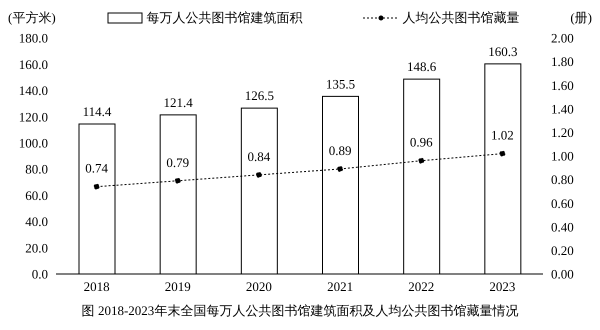 This screenshot has width=600, height=330. What do you see at coordinates (562, 108) in the screenshot?
I see `y2-tick-label: 1.40` at bounding box center [562, 108].